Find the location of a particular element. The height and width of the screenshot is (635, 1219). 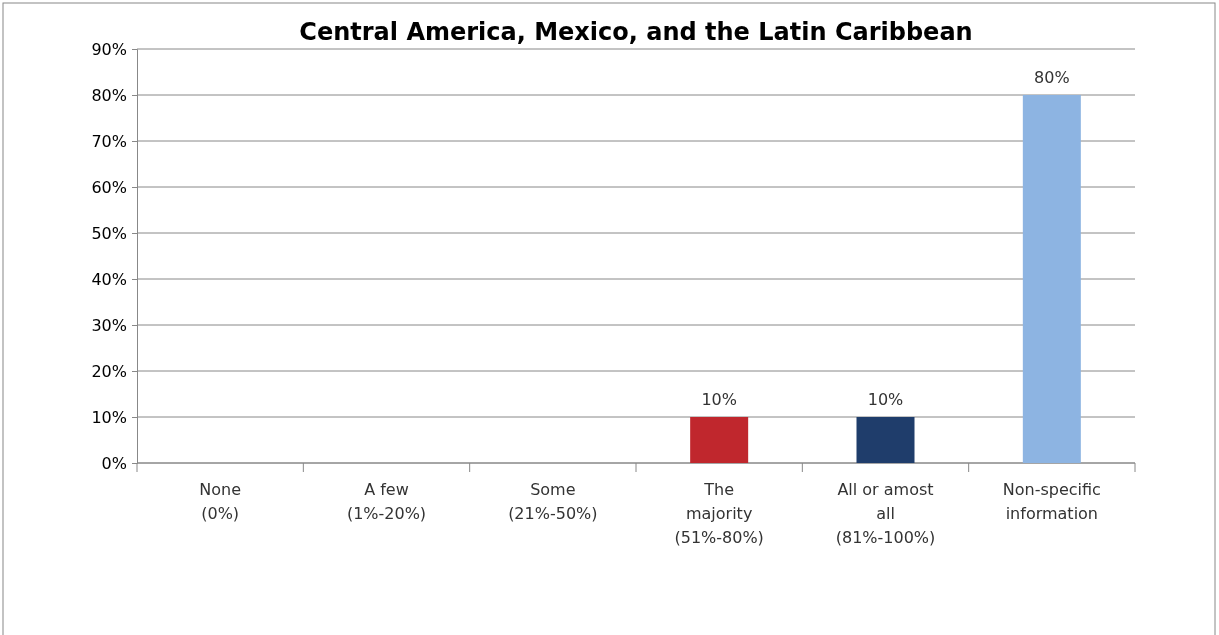

y-tick-label: 10% is located at coordinates (109, 417).